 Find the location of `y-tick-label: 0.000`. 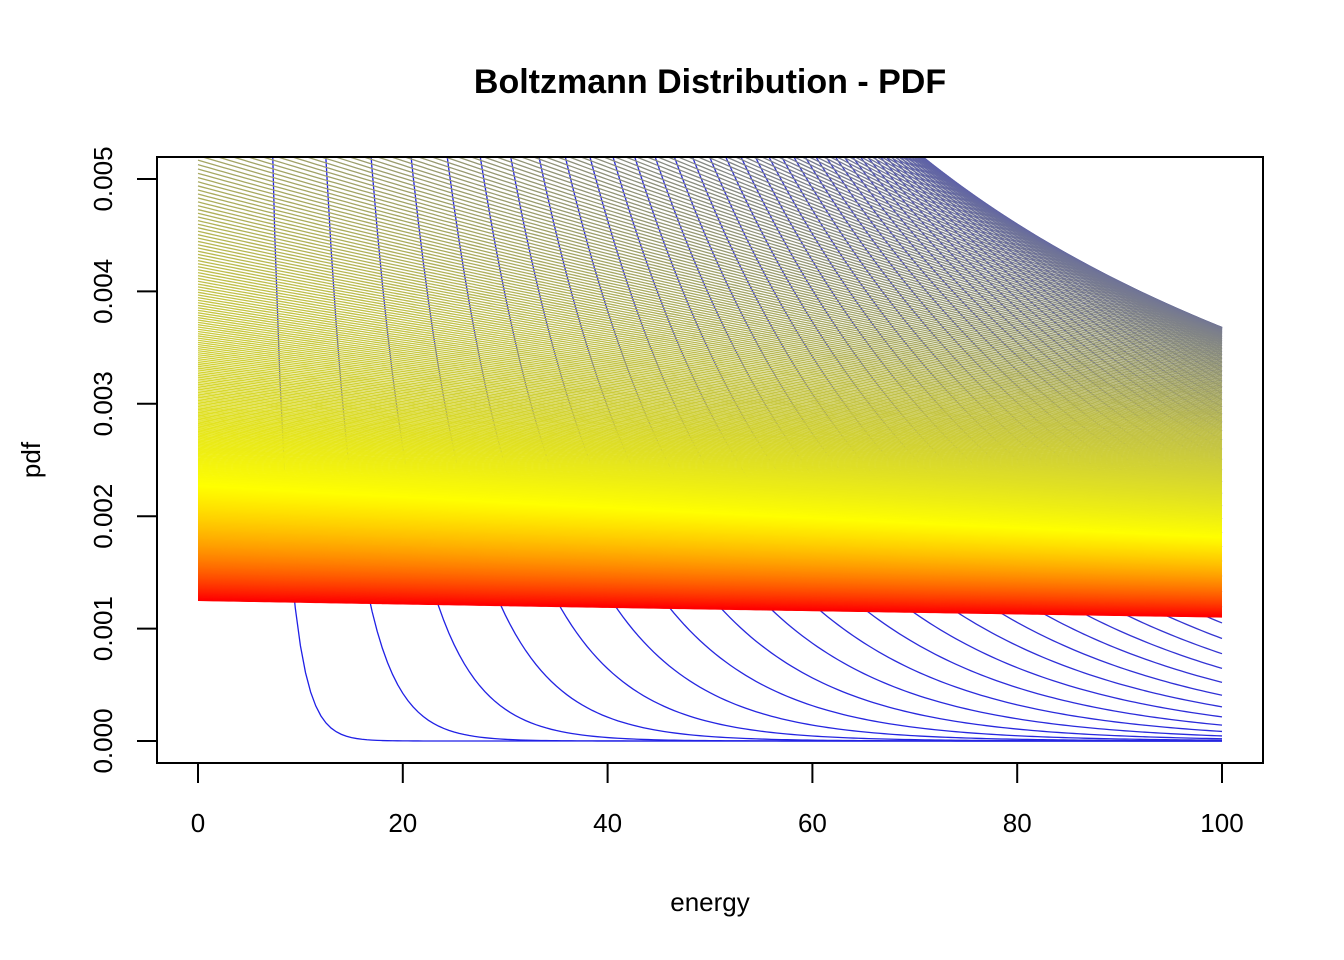

y-tick-label: 0.000 is located at coordinates (103, 740).